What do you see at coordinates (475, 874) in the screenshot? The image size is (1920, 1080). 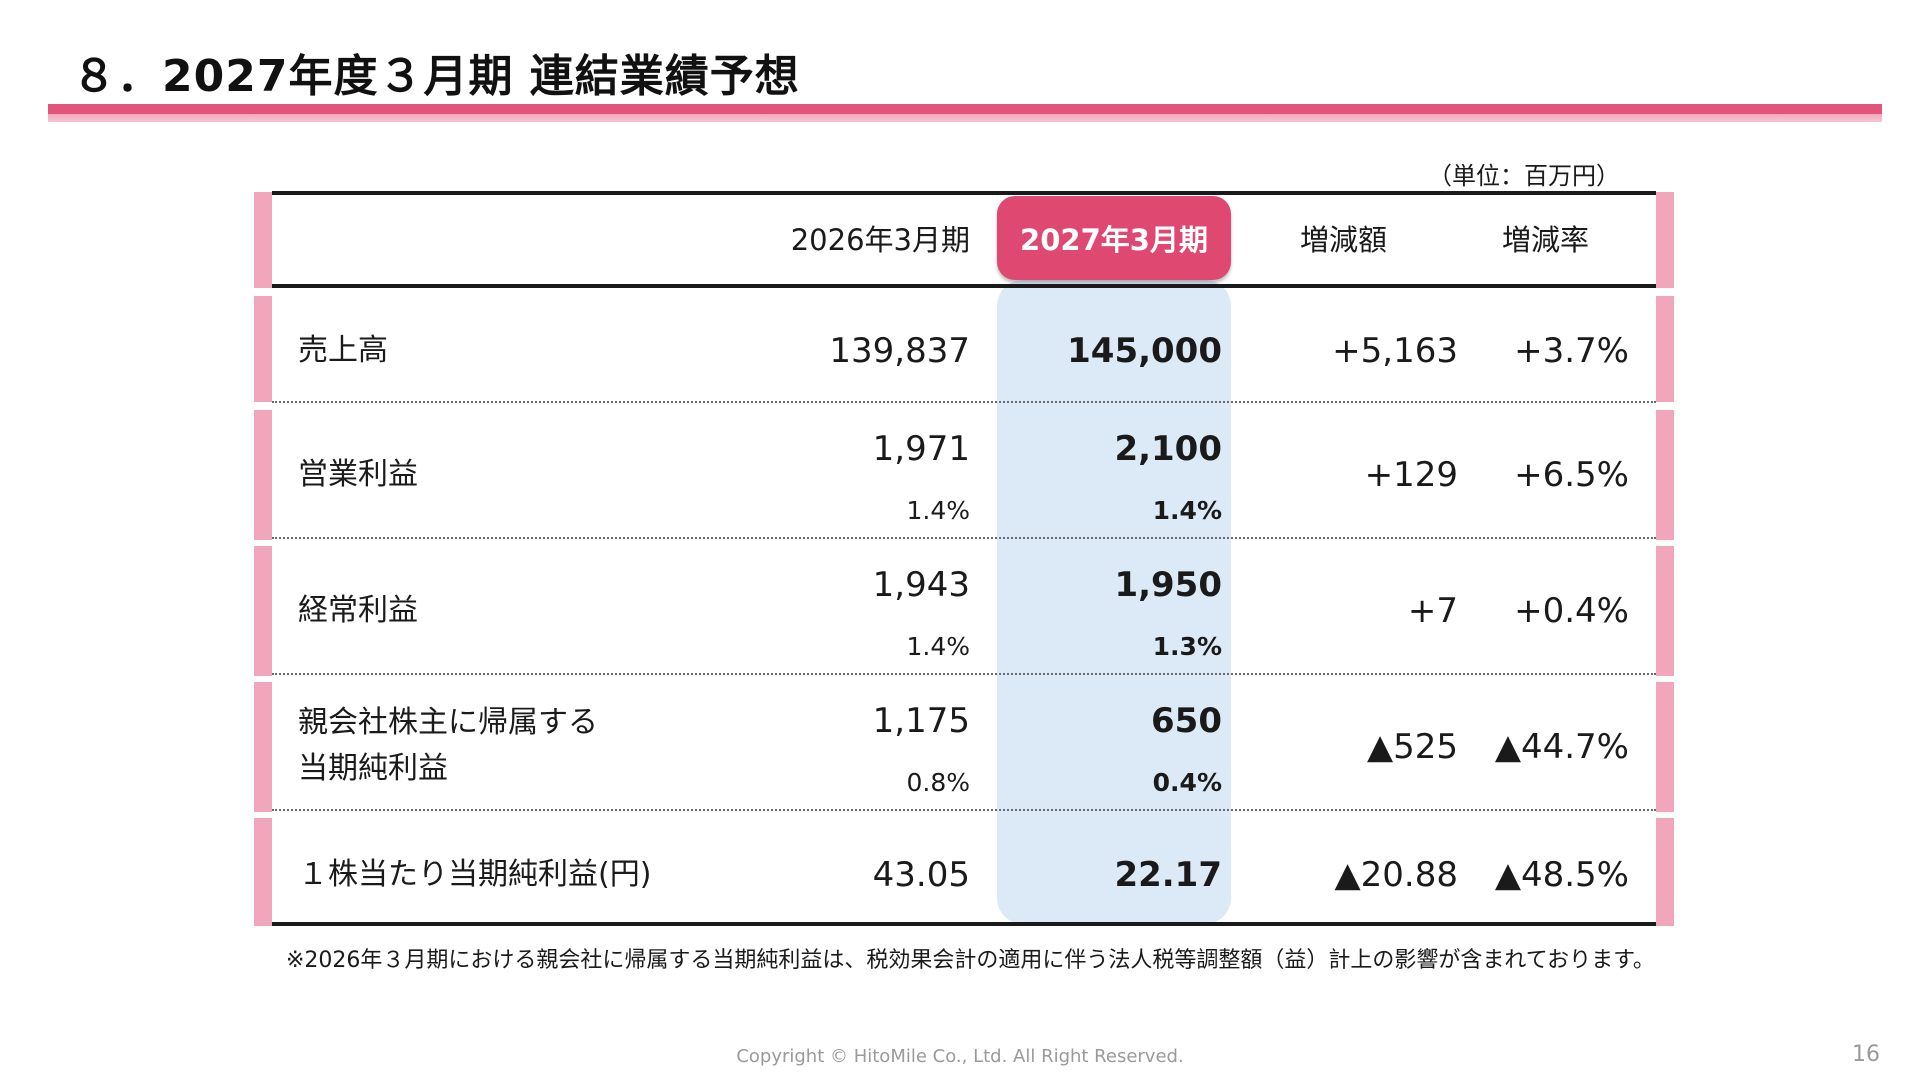 I see `row-label-eps: １株当たり当期純利益(円)` at bounding box center [475, 874].